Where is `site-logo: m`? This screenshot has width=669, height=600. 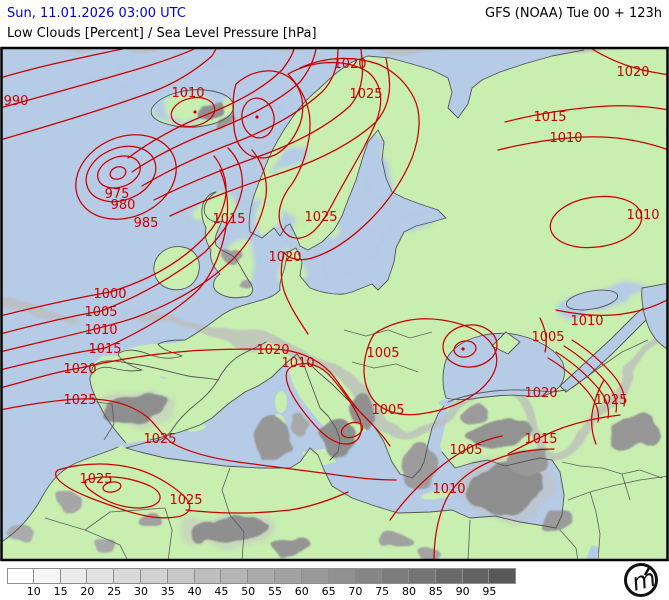 site-logo: m is located at coordinates (641, 580).